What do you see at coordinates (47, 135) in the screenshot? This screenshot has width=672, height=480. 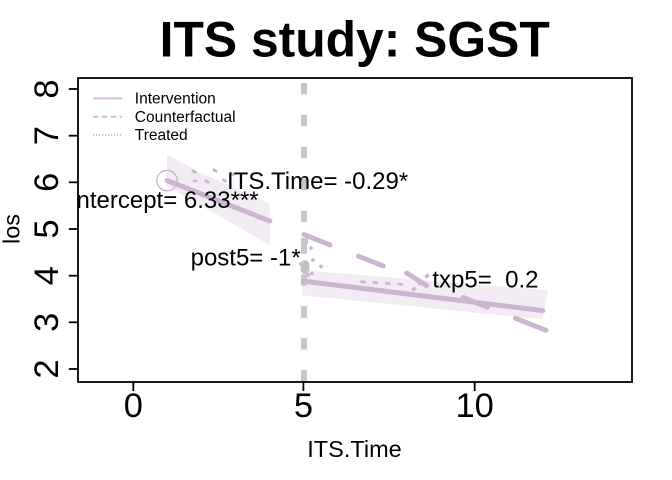 I see `svg-text: 7` at bounding box center [47, 135].